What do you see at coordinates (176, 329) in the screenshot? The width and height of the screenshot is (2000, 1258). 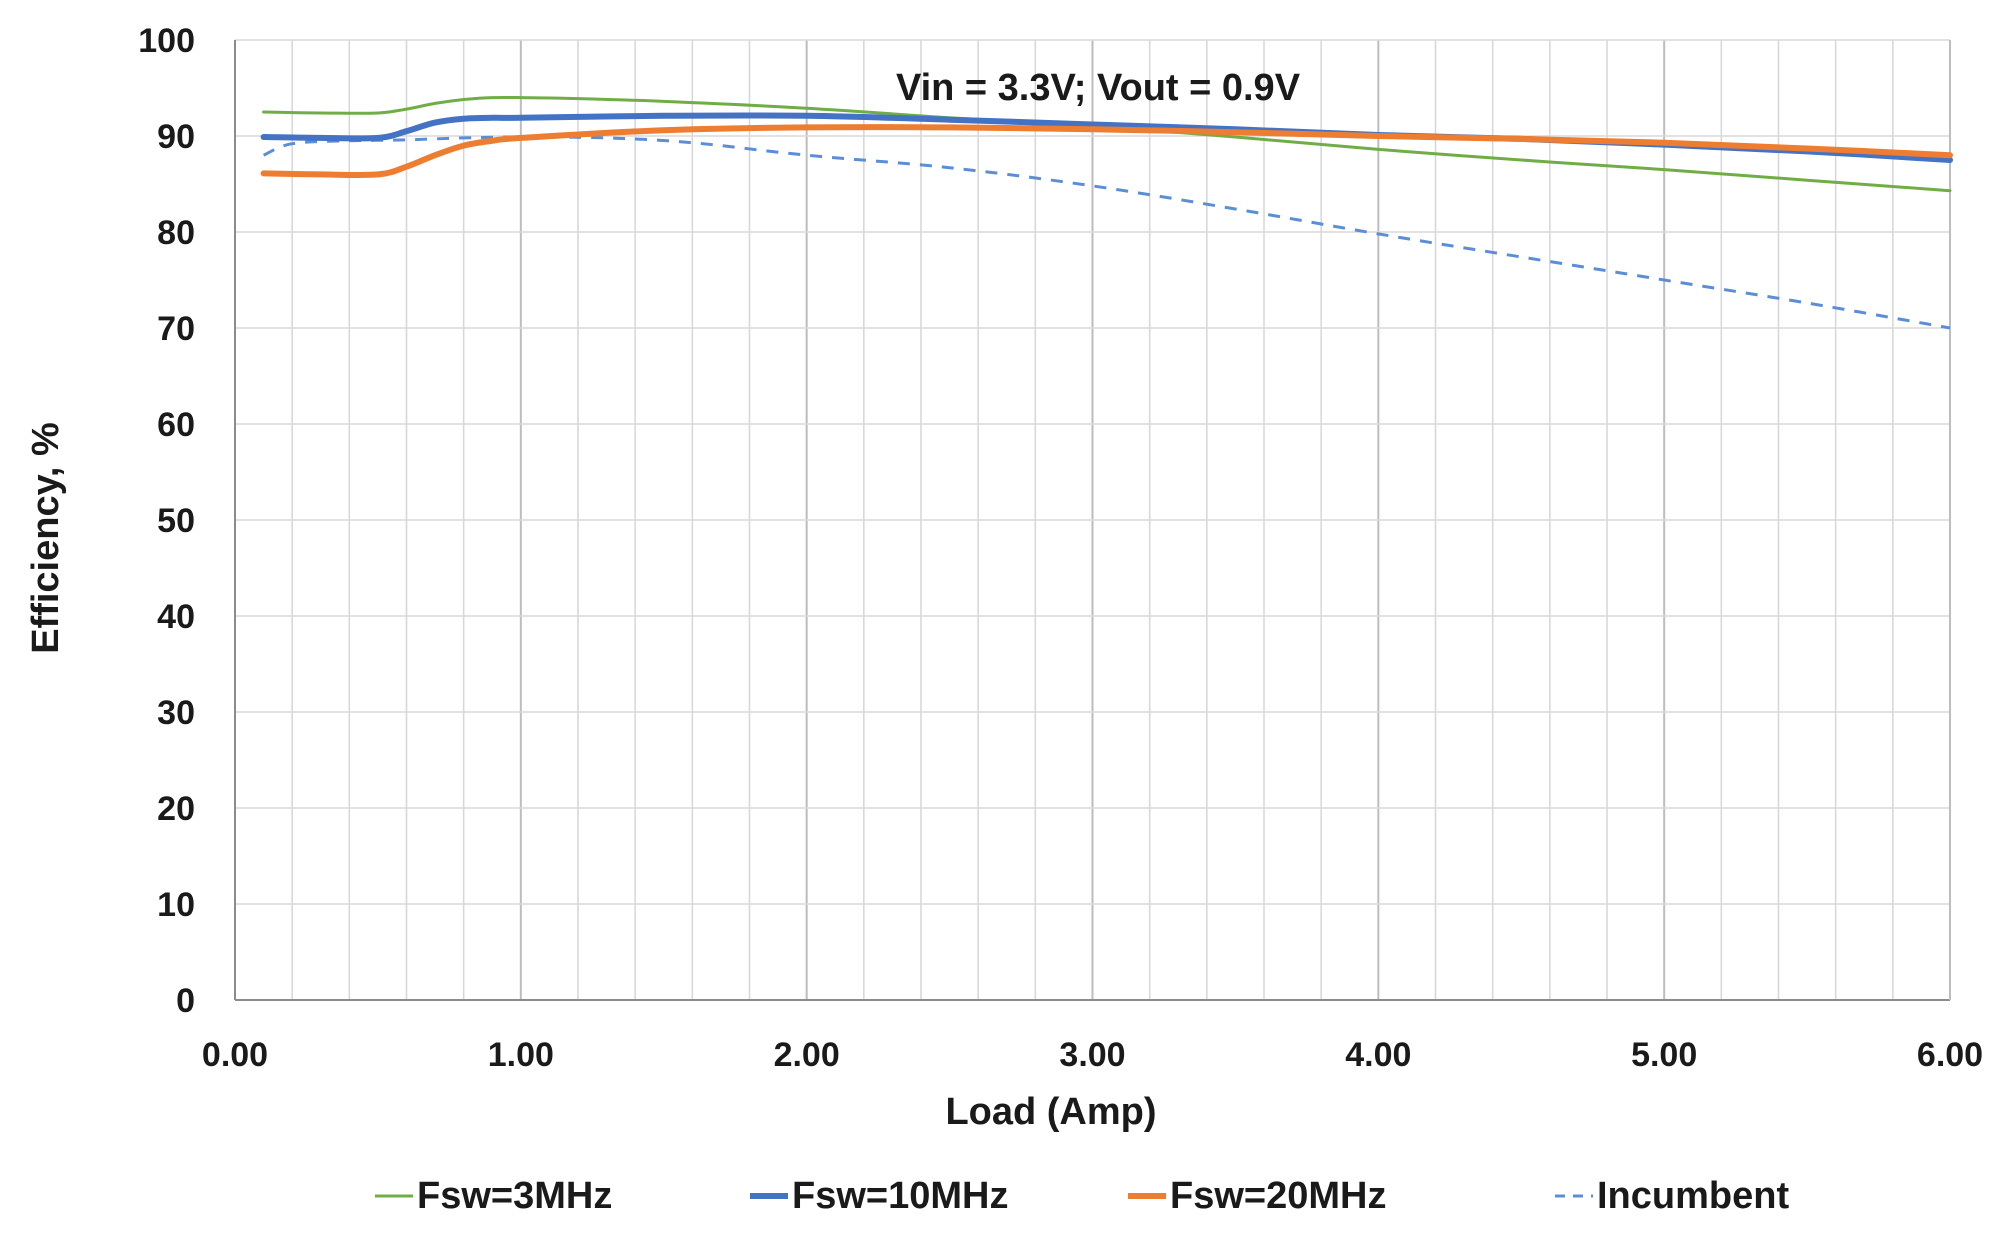 I see `y-tick-label: 70` at bounding box center [176, 329].